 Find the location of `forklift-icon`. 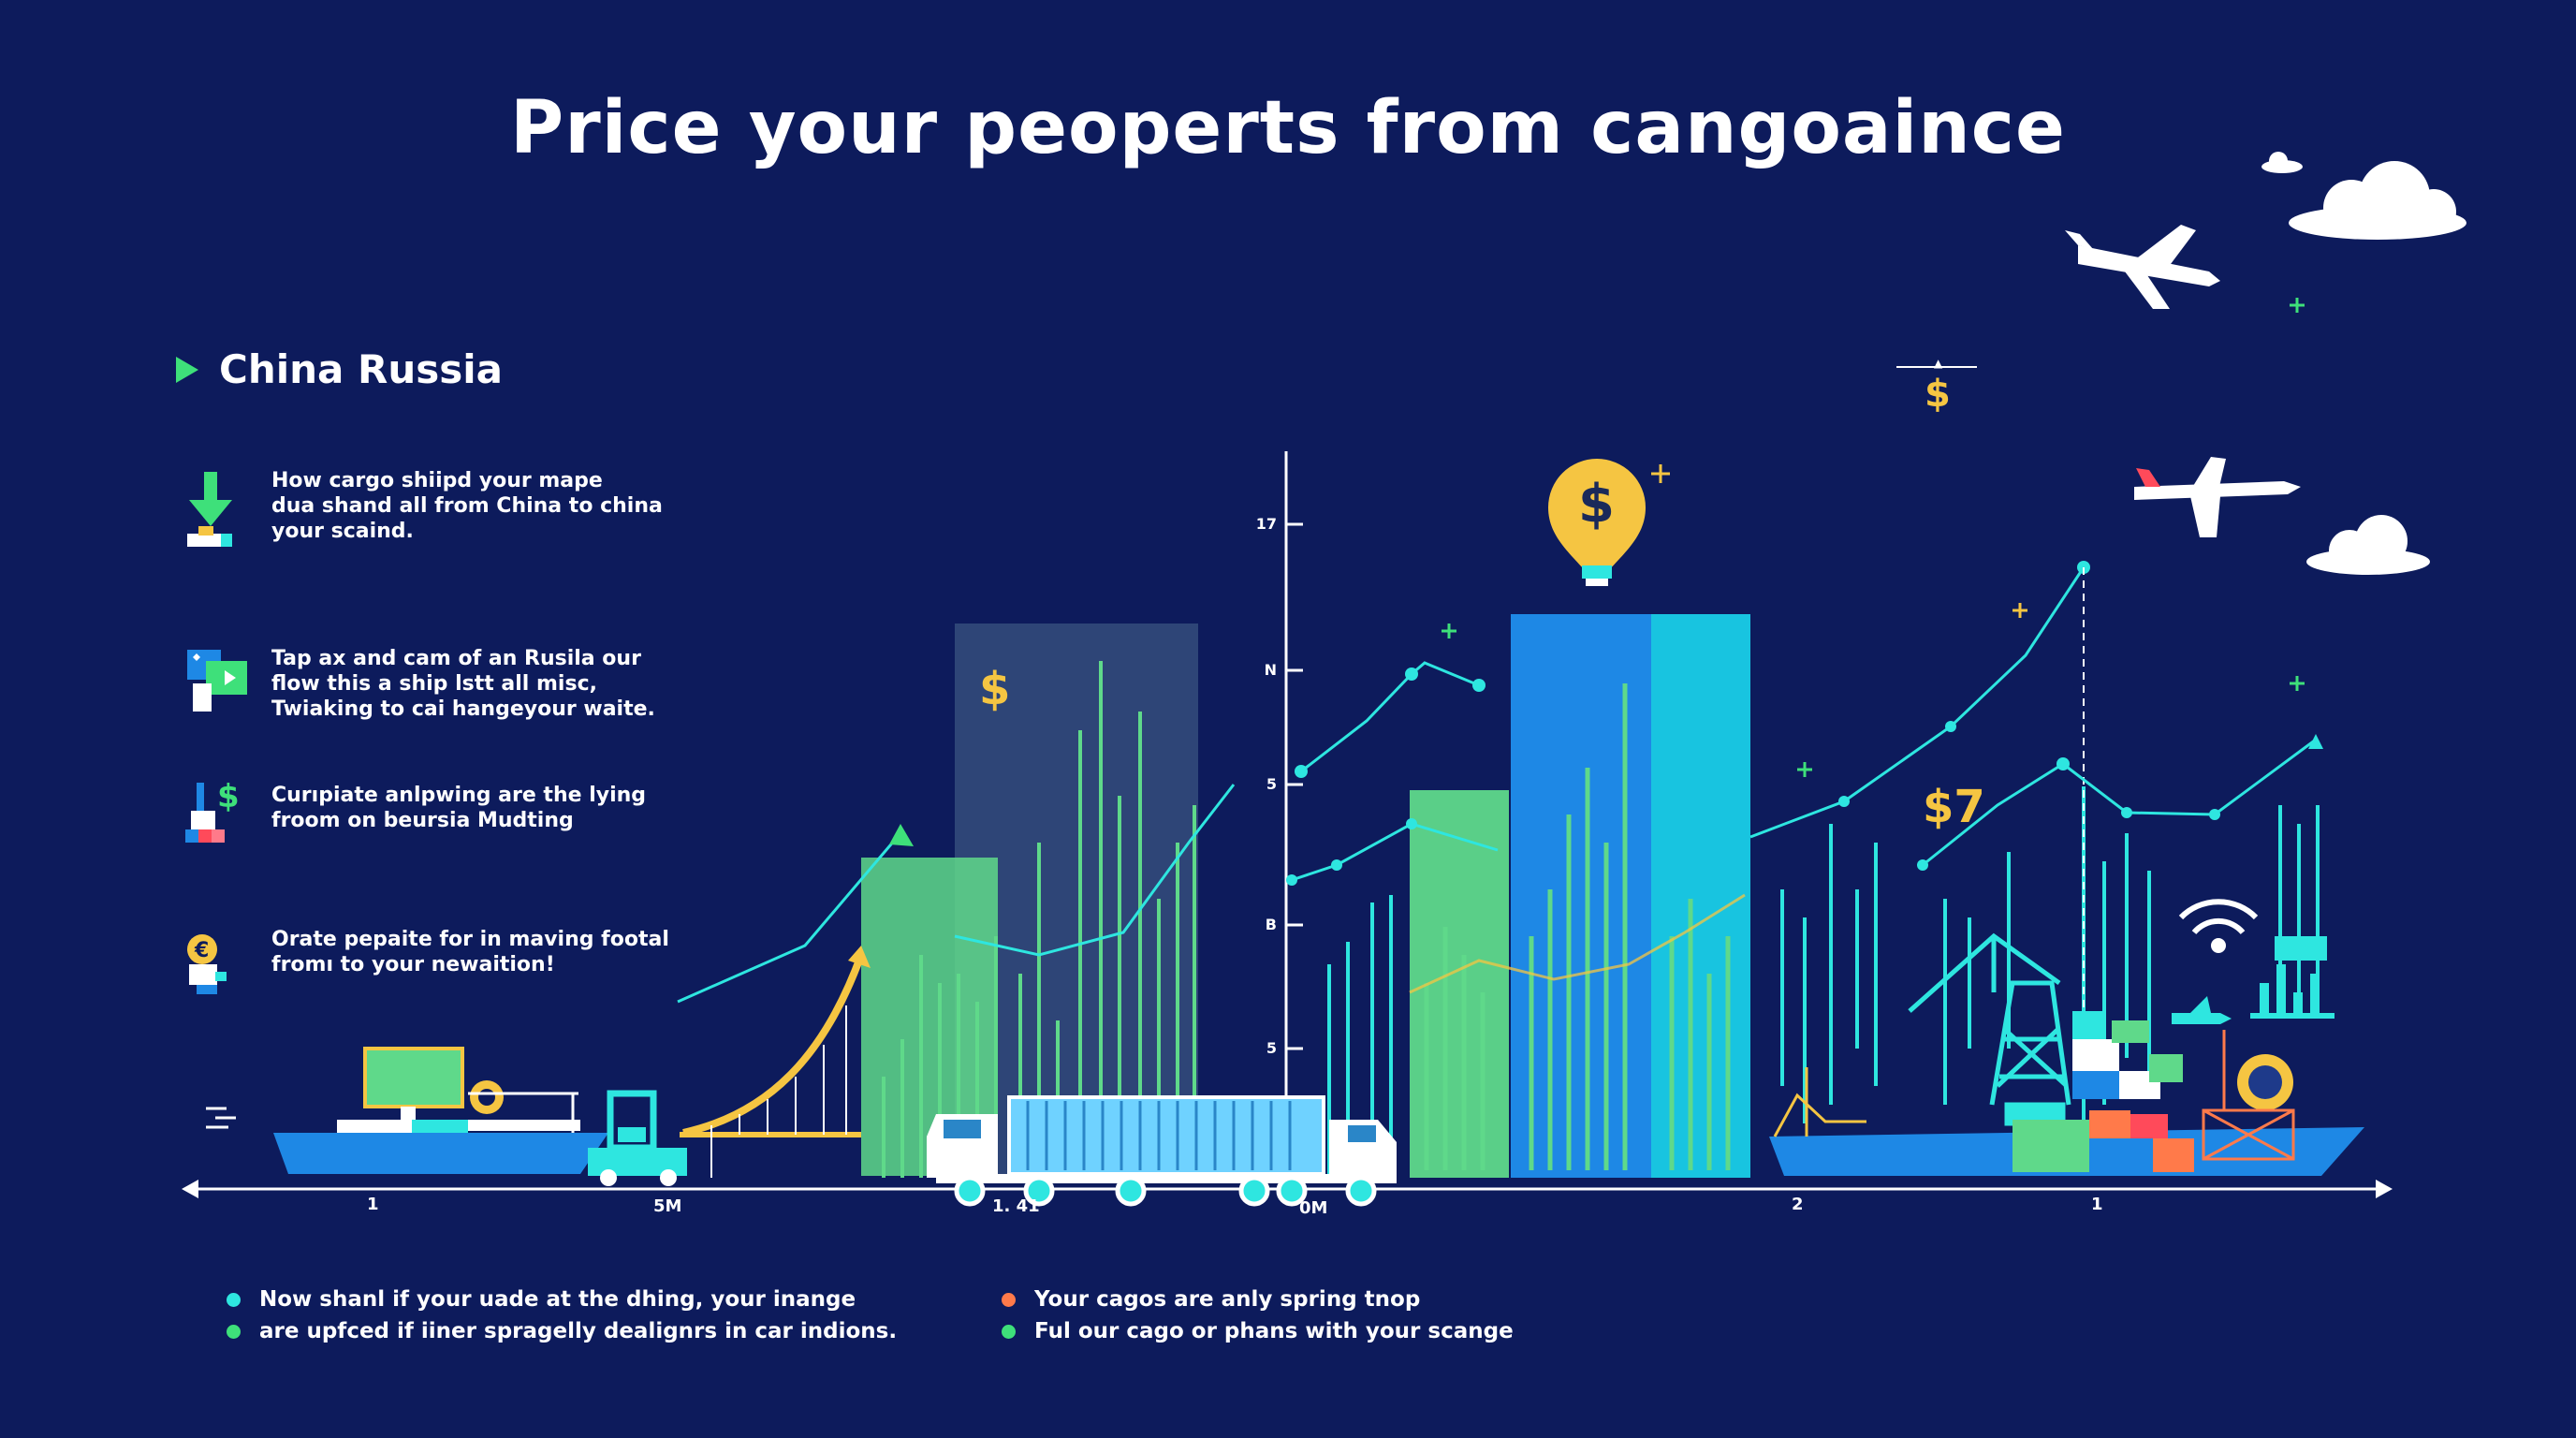

forklift-icon is located at coordinates (637, 1138).